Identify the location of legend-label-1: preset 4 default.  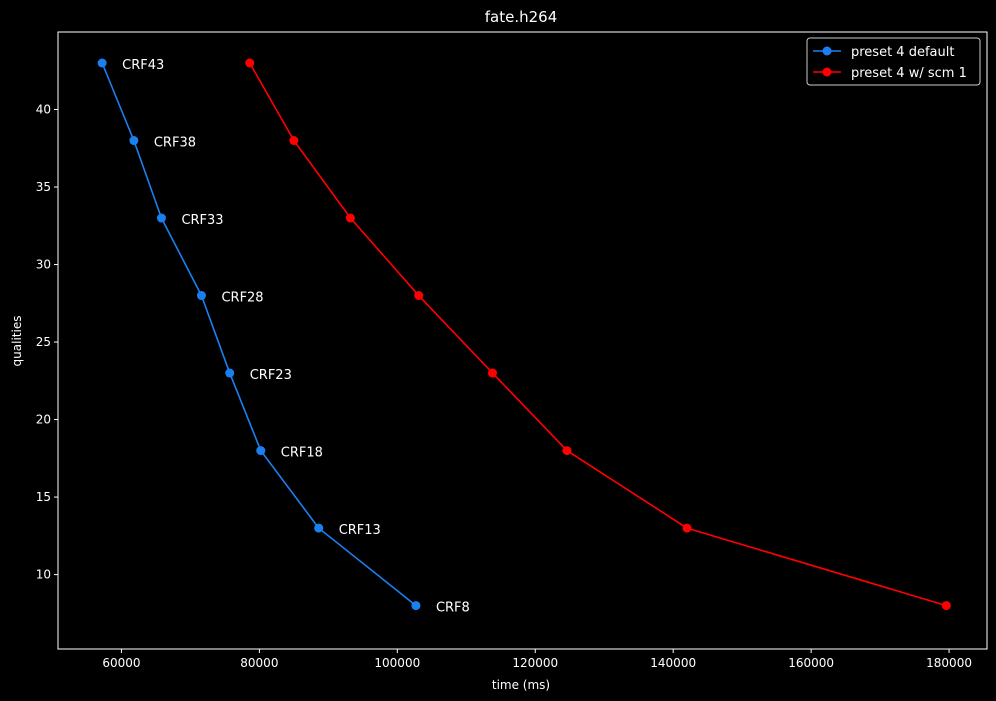
(902, 52).